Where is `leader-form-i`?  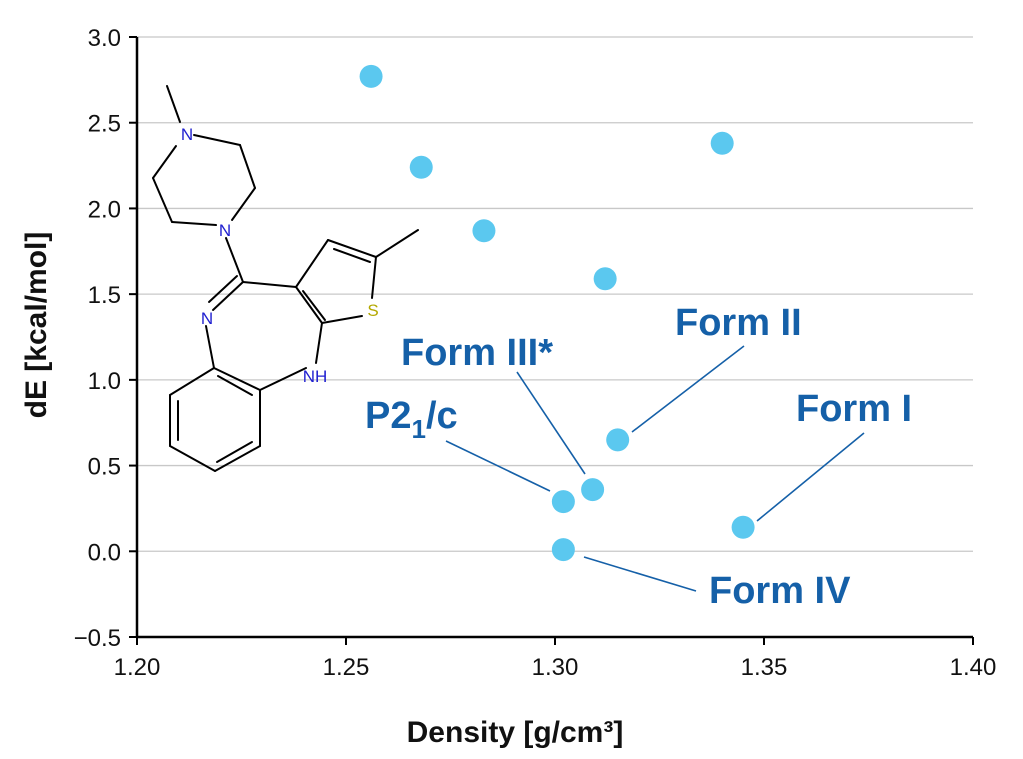
leader-form-i is located at coordinates (810, 477).